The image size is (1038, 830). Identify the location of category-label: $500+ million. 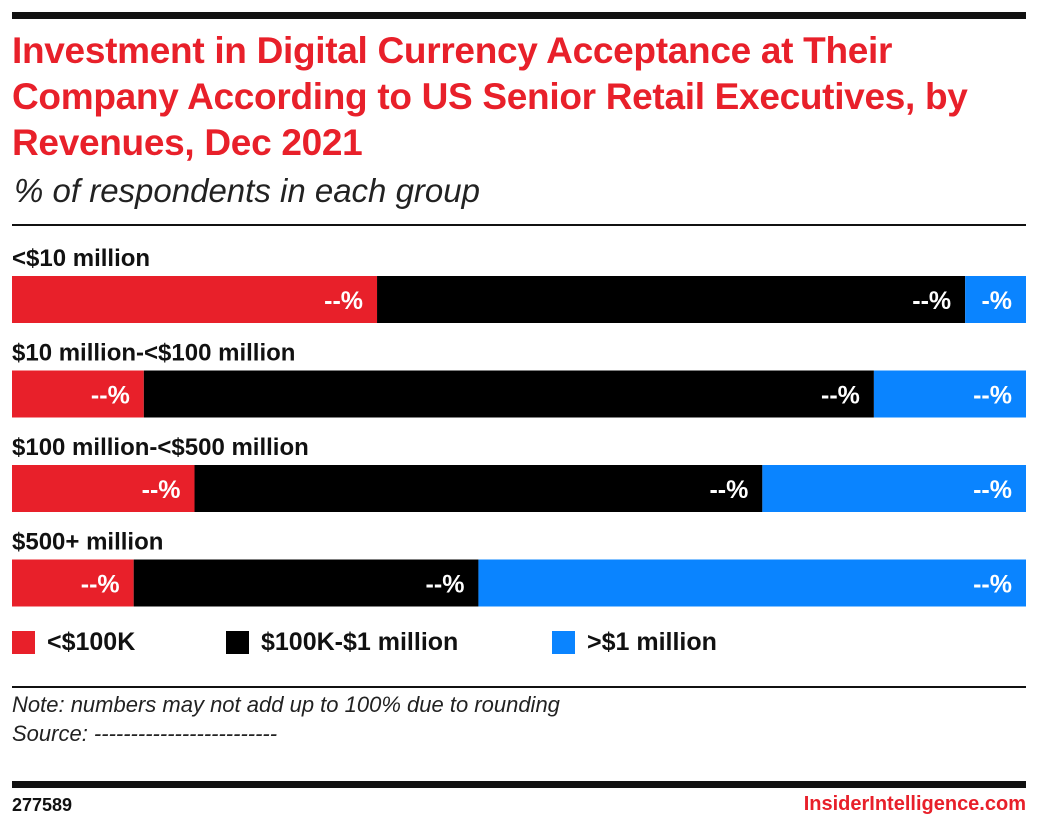
(87, 542).